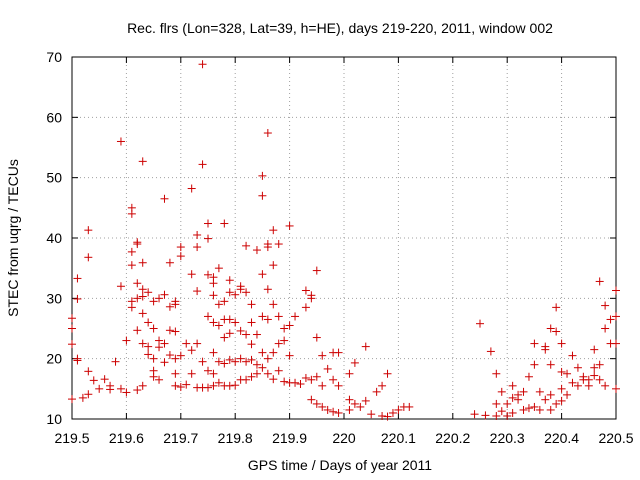 The width and height of the screenshot is (640, 480). I want to click on x-tick-label: 220.5, so click(615, 438).